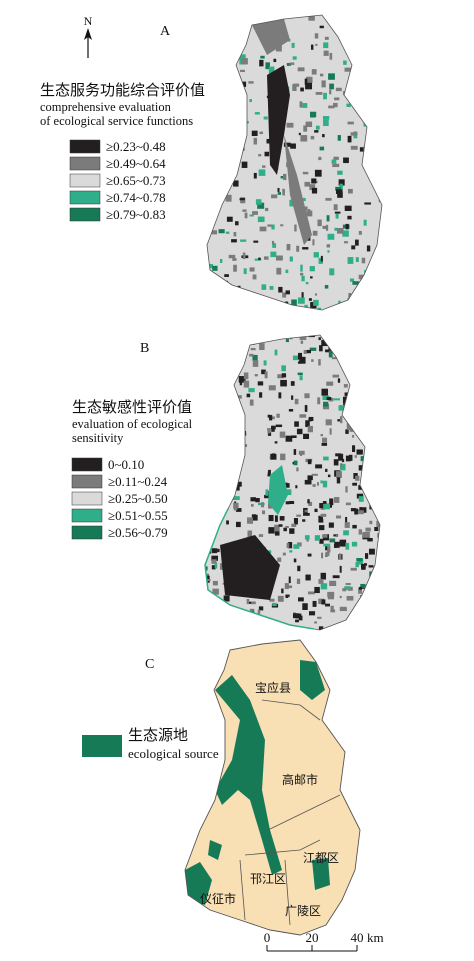  I want to click on source-patch, so click(215, 850).